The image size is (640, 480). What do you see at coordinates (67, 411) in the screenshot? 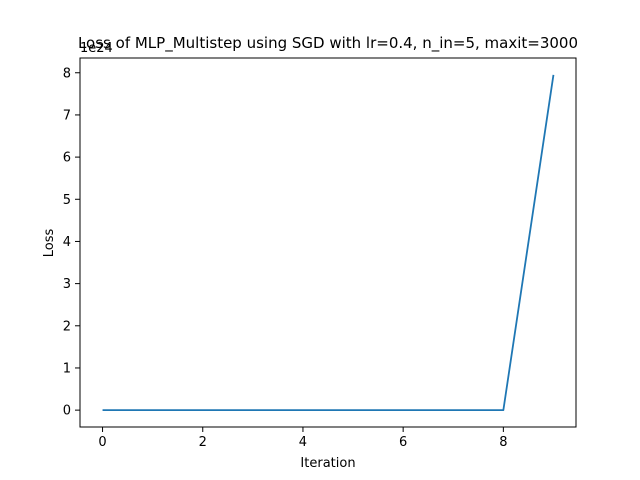
I see `y-tick-label: 0` at bounding box center [67, 411].